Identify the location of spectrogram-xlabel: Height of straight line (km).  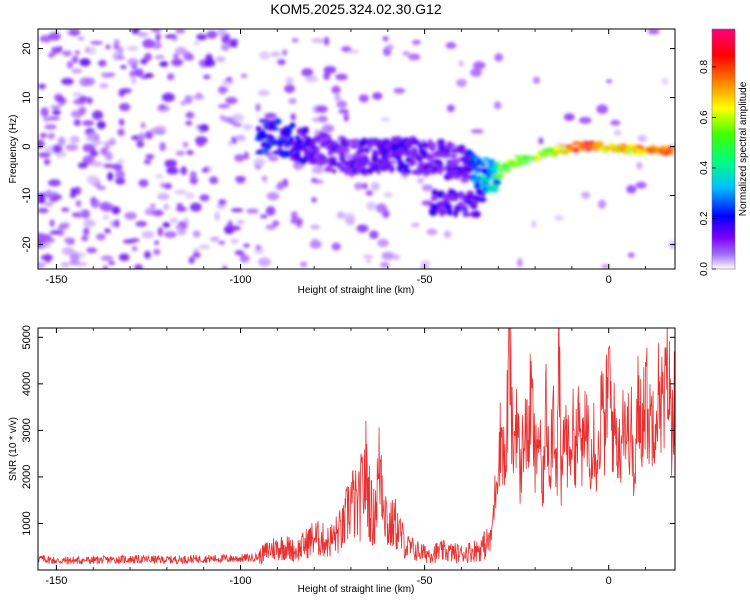
(356, 290).